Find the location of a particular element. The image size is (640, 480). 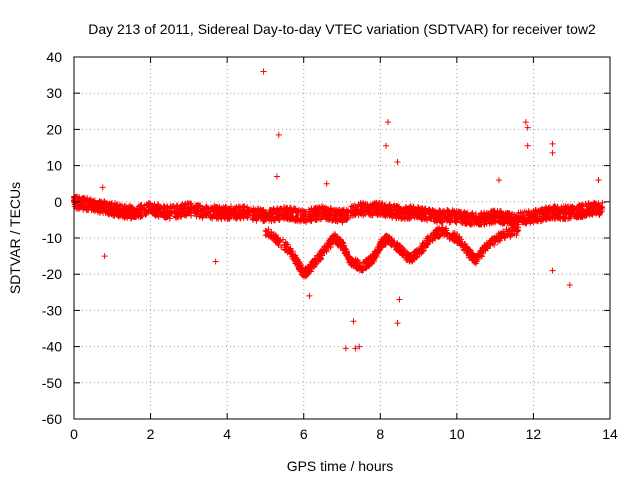

y-tick-label: -40 is located at coordinates (52, 347).